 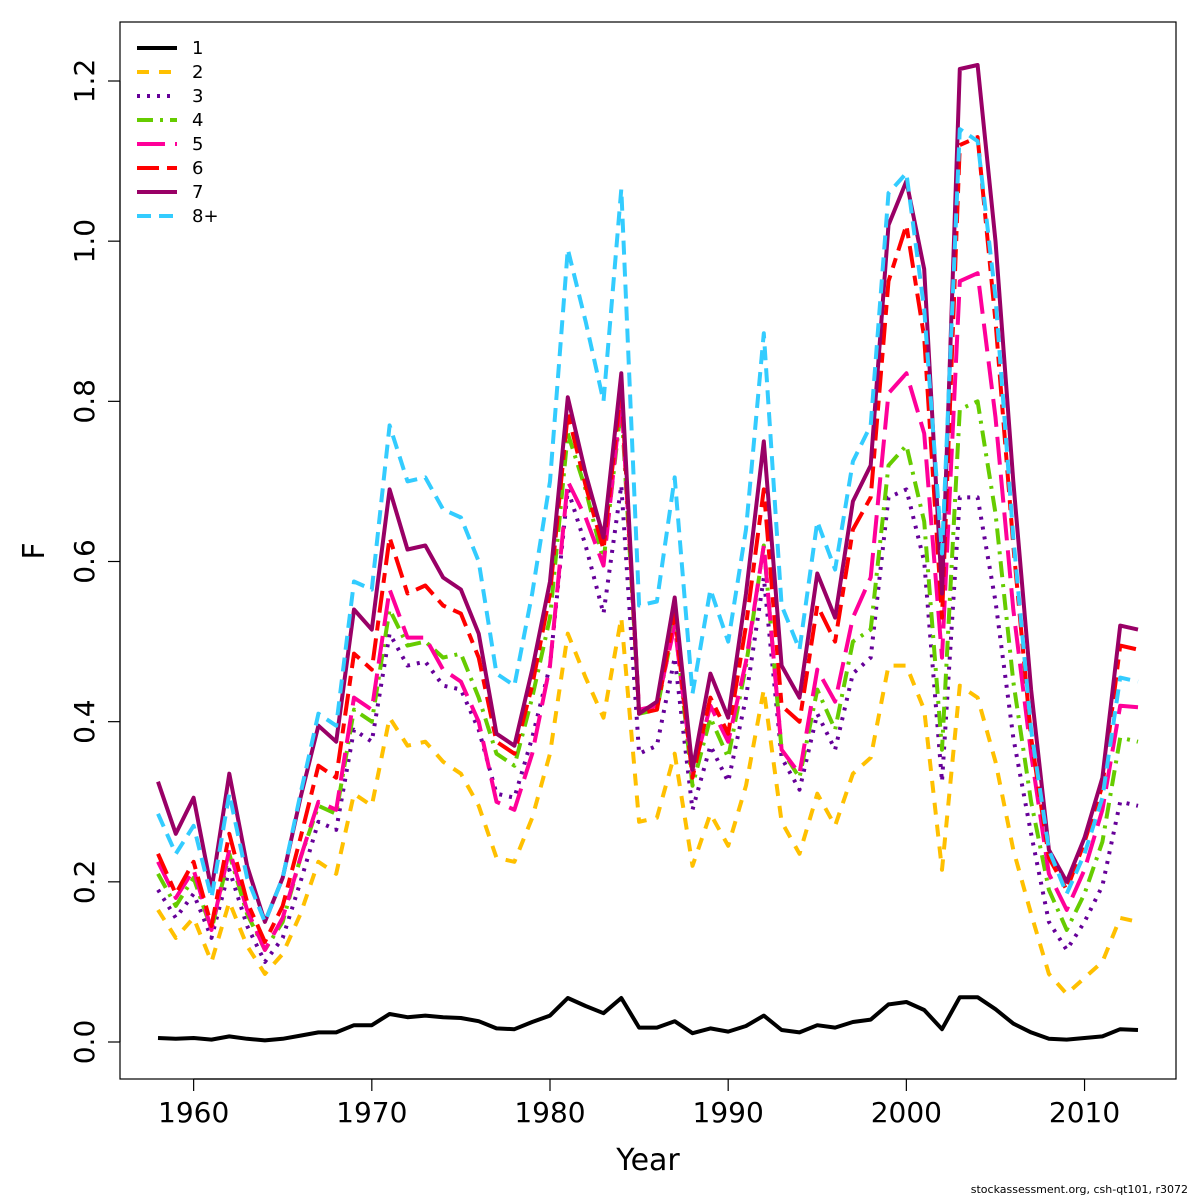 I want to click on legend-label-6: 6, so click(x=197, y=168).